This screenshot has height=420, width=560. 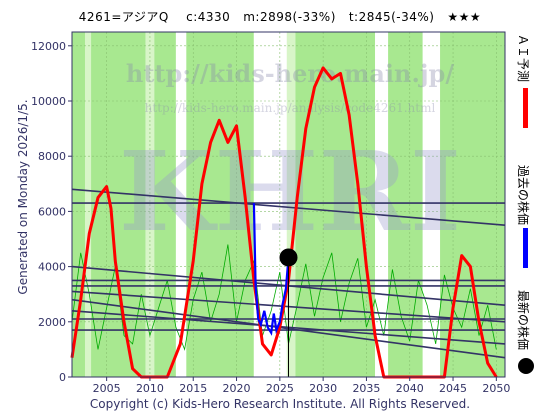 I want to click on legend-swatch-ai, so click(x=525, y=108).